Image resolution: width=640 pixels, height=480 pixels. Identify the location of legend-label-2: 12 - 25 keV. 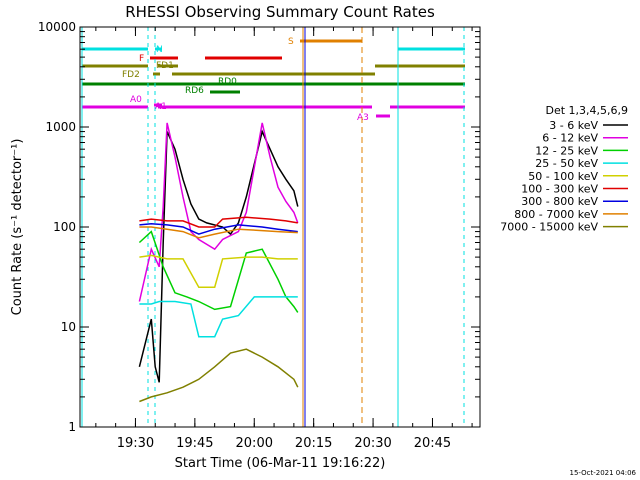
(566, 150).